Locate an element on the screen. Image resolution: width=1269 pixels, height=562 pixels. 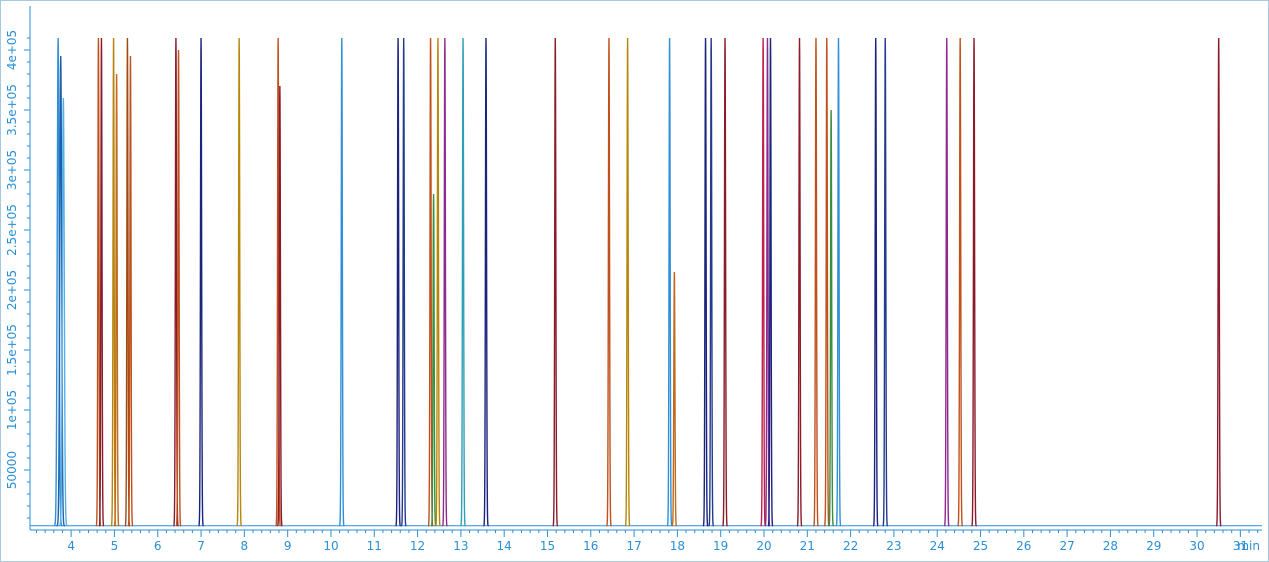
x-tick-label: 5 is located at coordinates (115, 546).